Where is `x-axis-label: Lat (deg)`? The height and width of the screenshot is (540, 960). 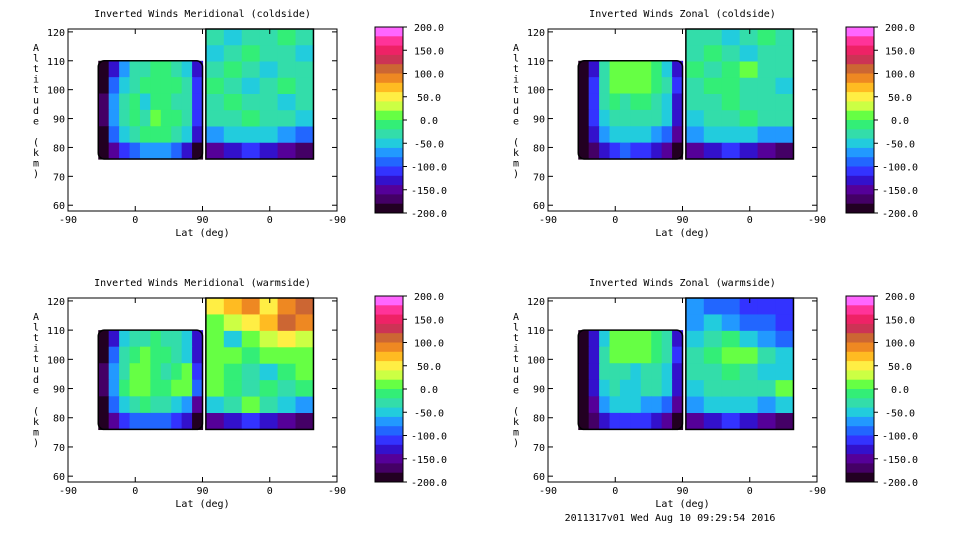
x-axis-label: Lat (deg) is located at coordinates (682, 504).